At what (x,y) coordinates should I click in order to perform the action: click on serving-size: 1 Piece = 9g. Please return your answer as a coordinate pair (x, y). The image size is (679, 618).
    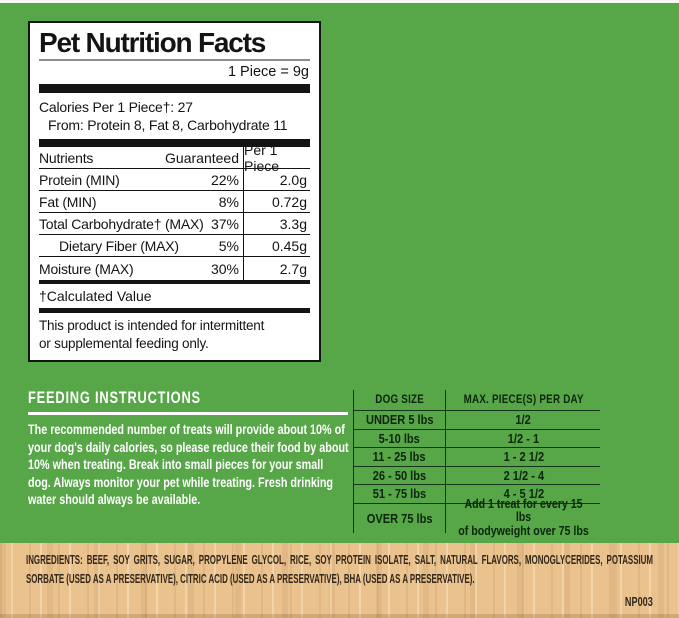
    Looking at the image, I should click on (268, 72).